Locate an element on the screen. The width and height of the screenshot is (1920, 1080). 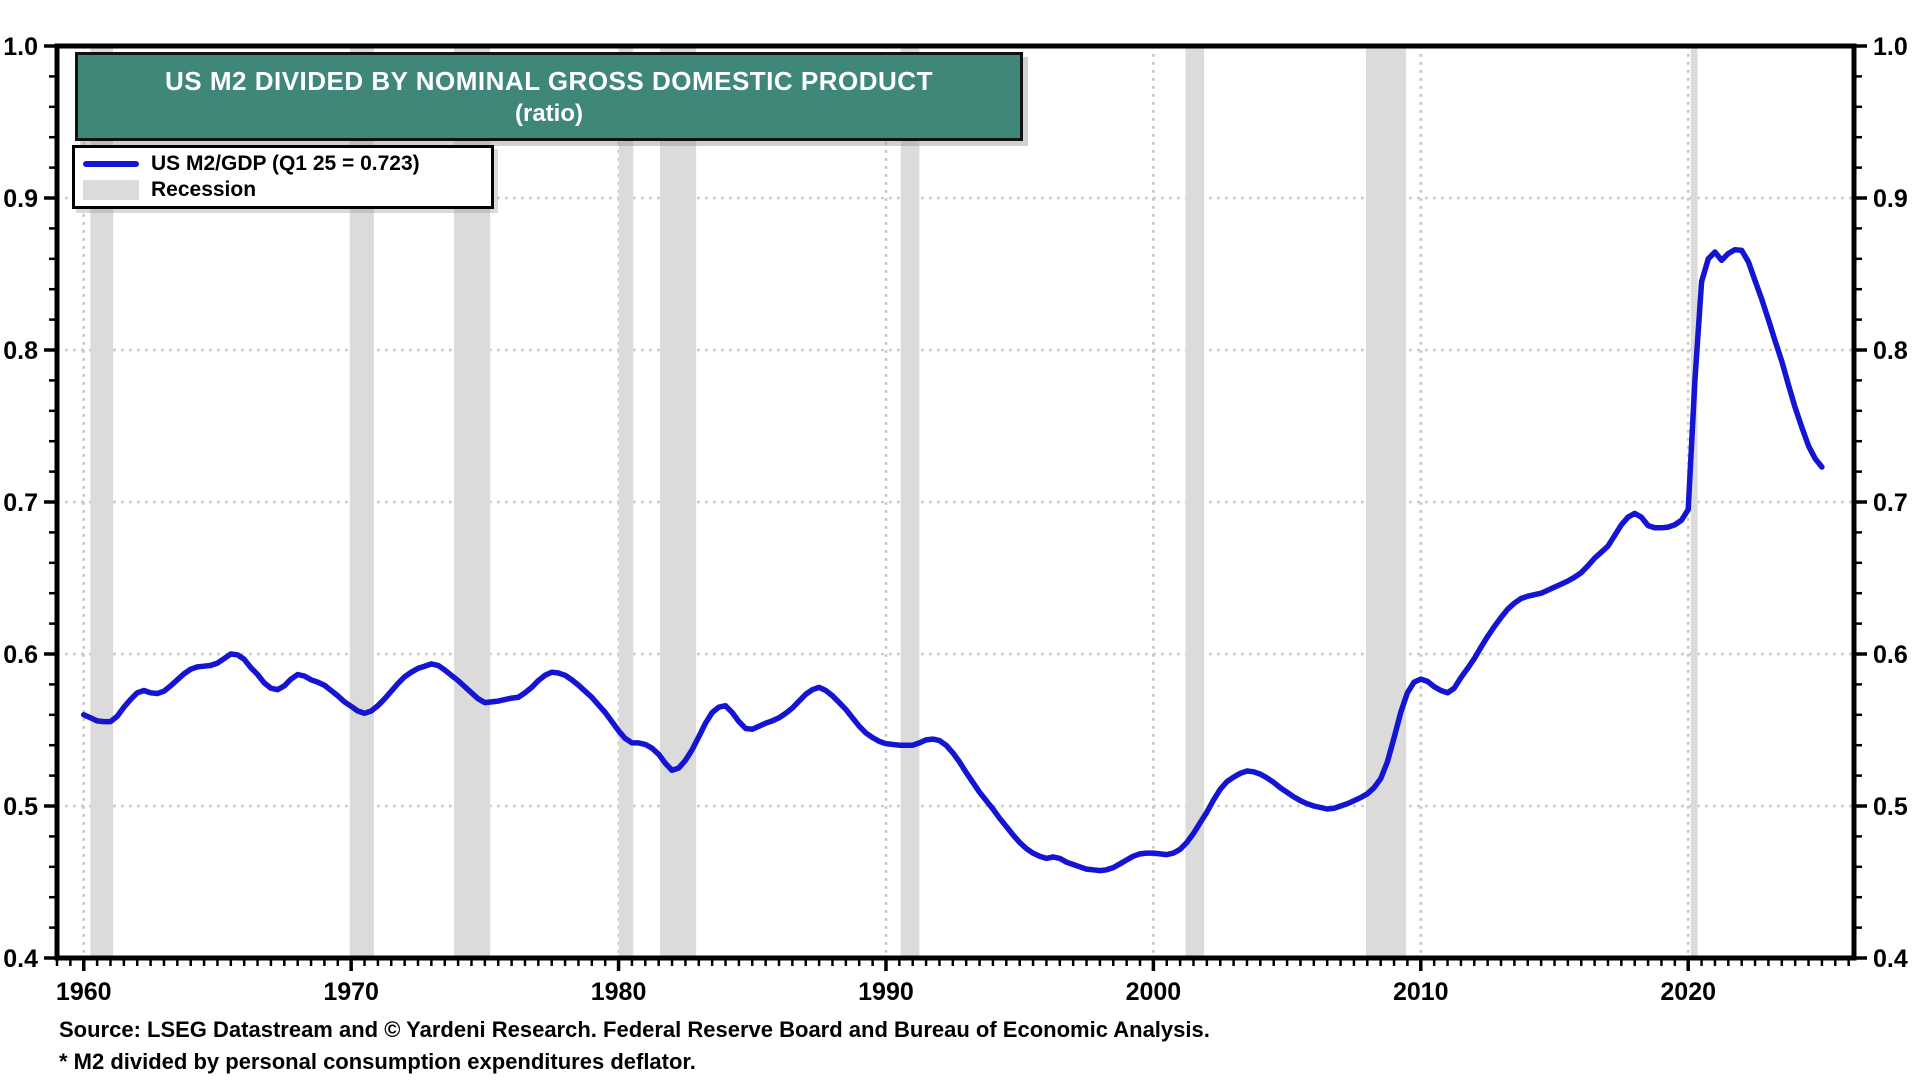
y-axis-label-left: 0.7 is located at coordinates (20, 503).